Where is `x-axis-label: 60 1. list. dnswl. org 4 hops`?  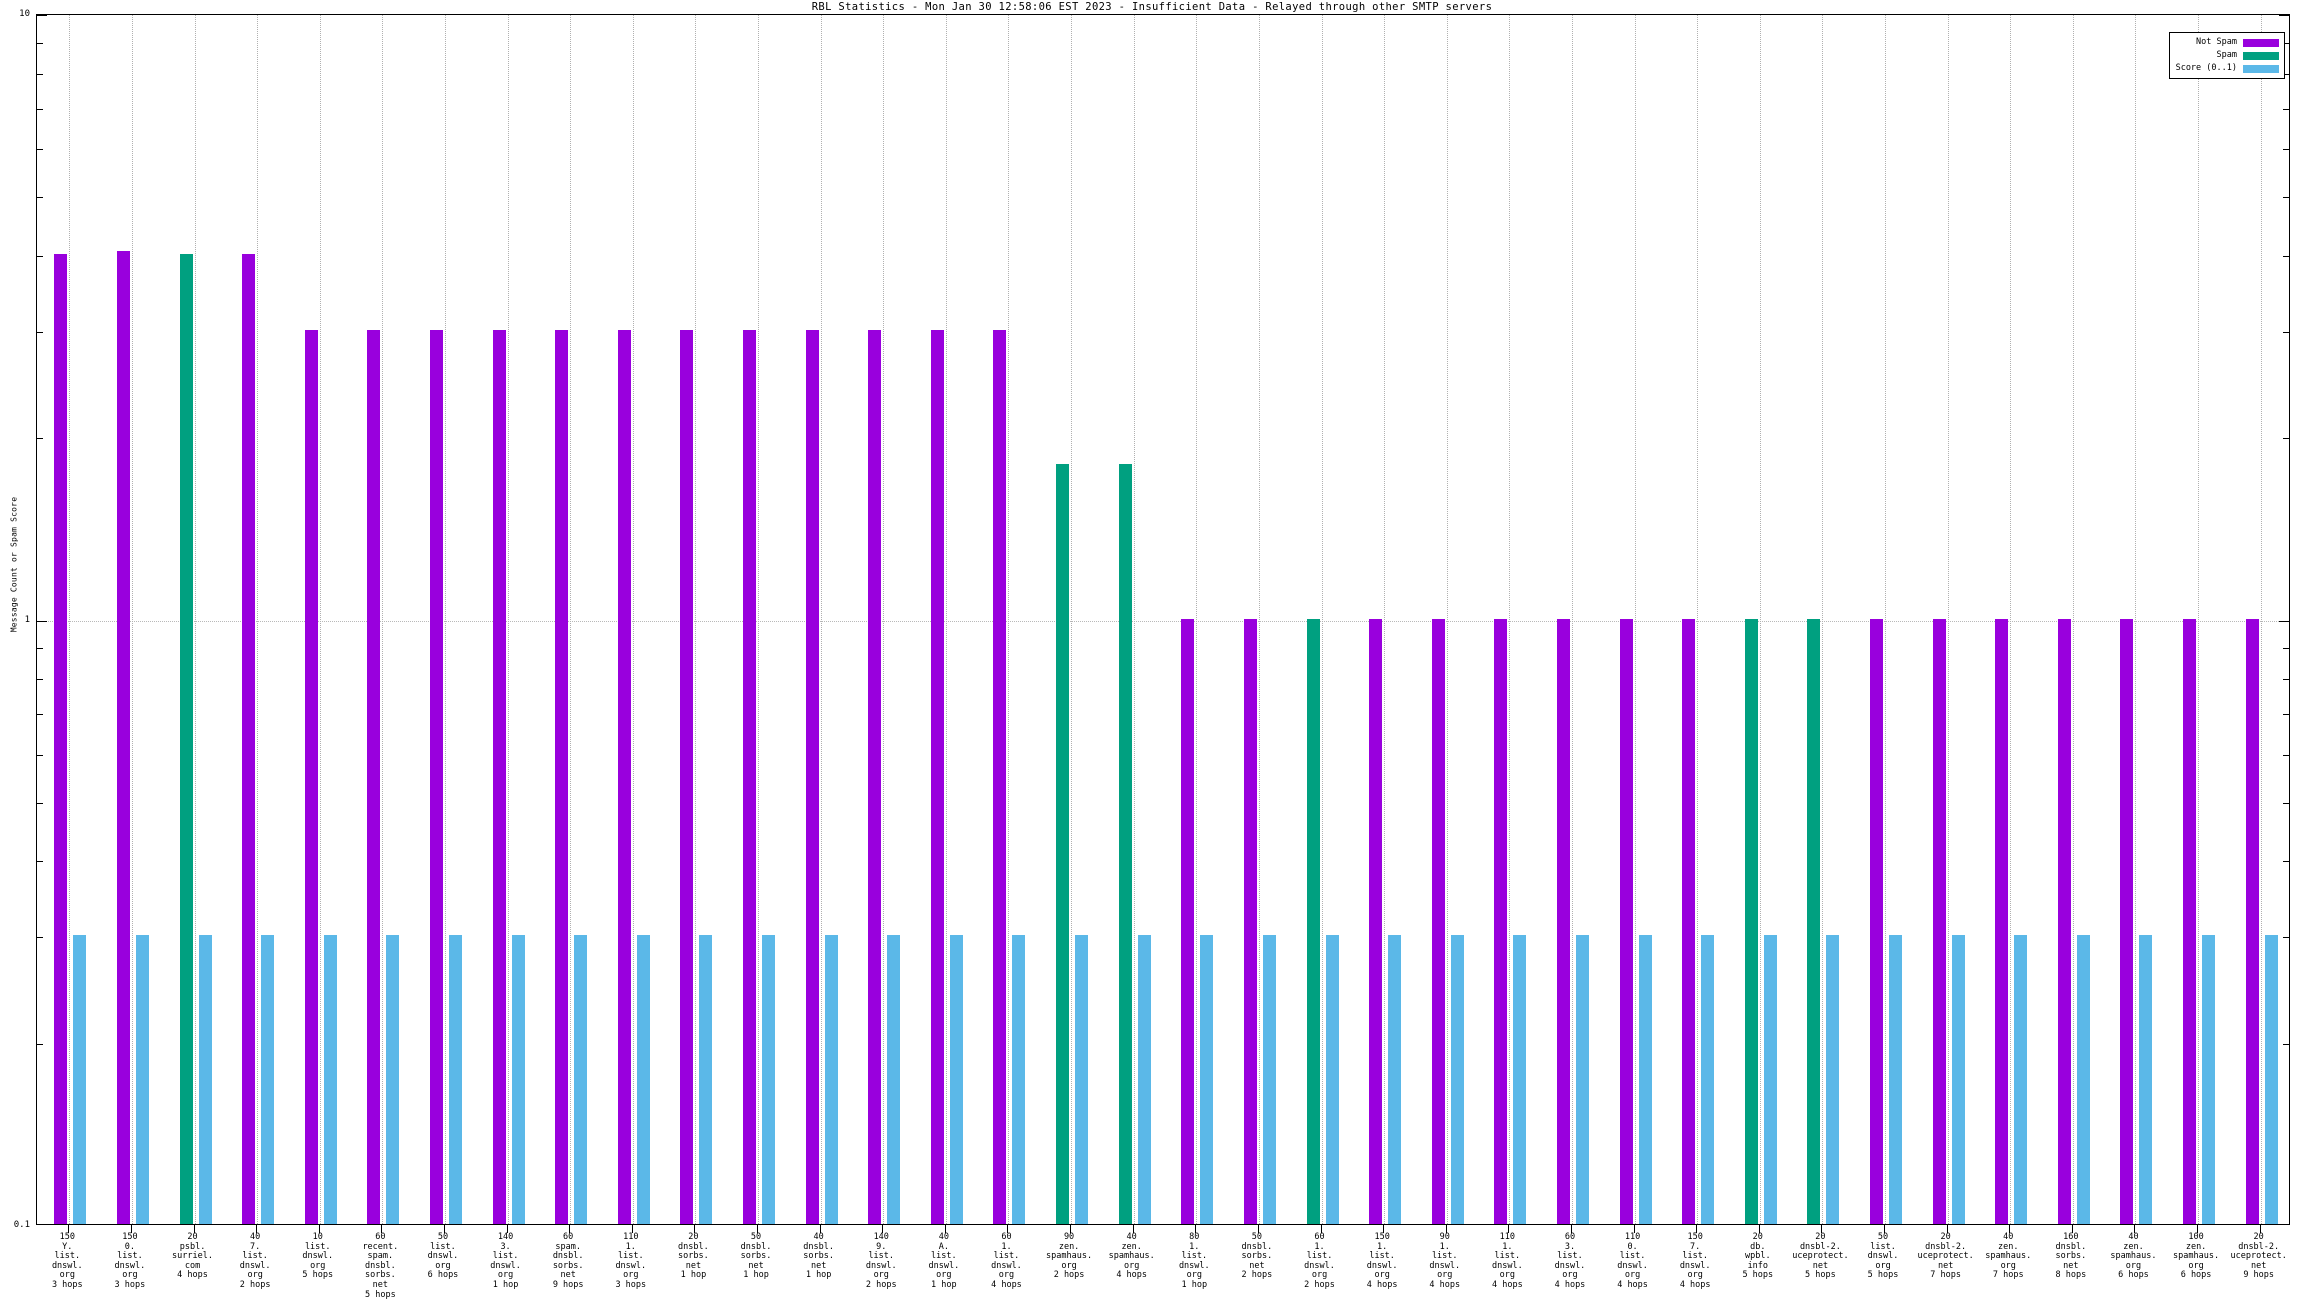
x-axis-label: 60 1. list. dnswl. org 4 hops is located at coordinates (1006, 1261).